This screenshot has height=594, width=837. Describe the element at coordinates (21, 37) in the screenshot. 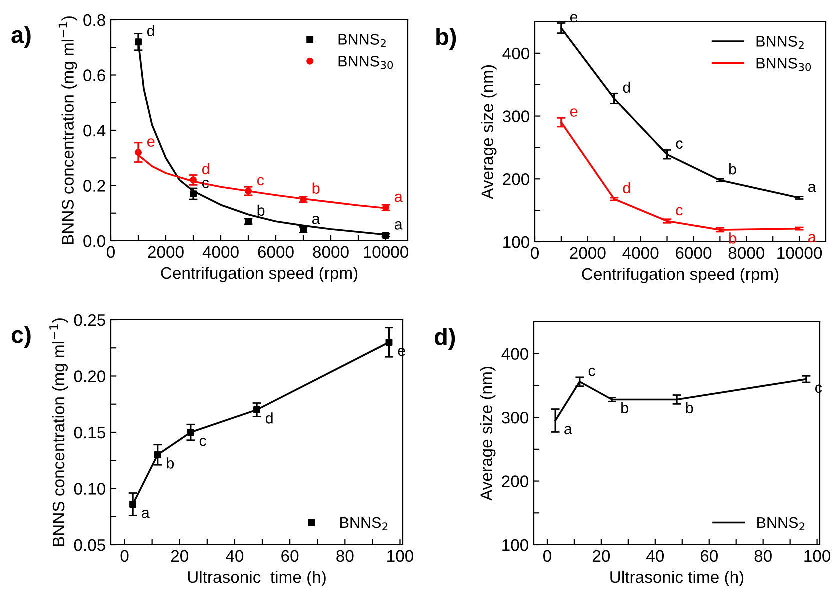

I see `chart-title: a)` at that location.